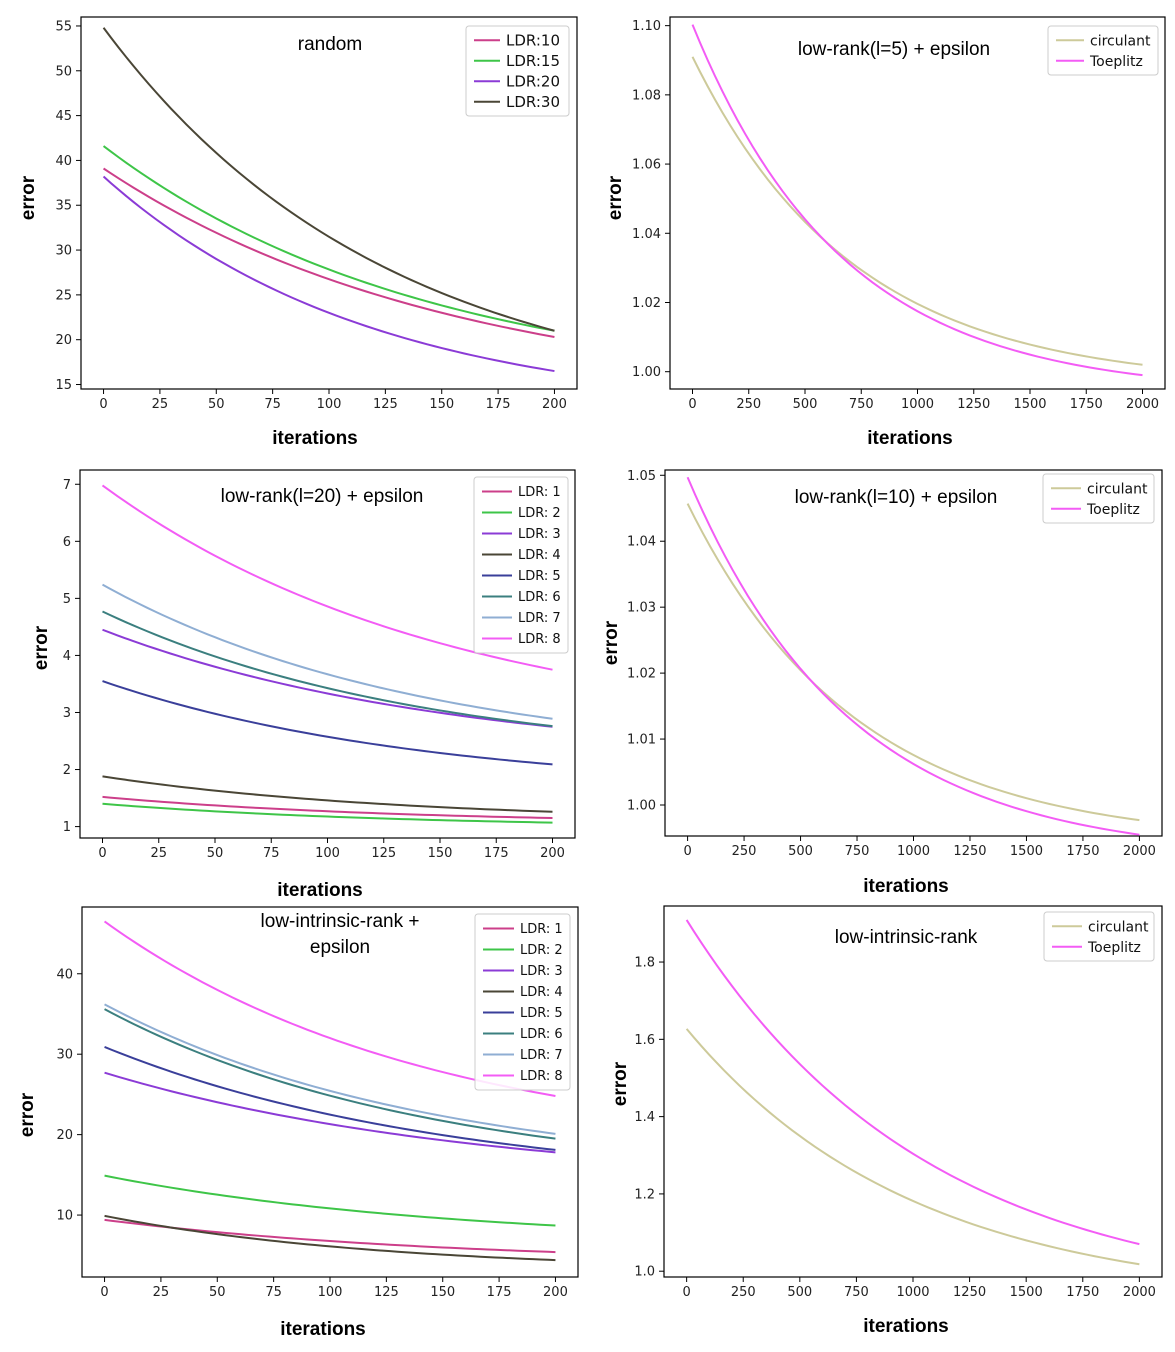 Image resolution: width=1175 pixels, height=1352 pixels. Describe the element at coordinates (340, 921) in the screenshot. I see `chart-title: low-intrinsic-rank +` at that location.